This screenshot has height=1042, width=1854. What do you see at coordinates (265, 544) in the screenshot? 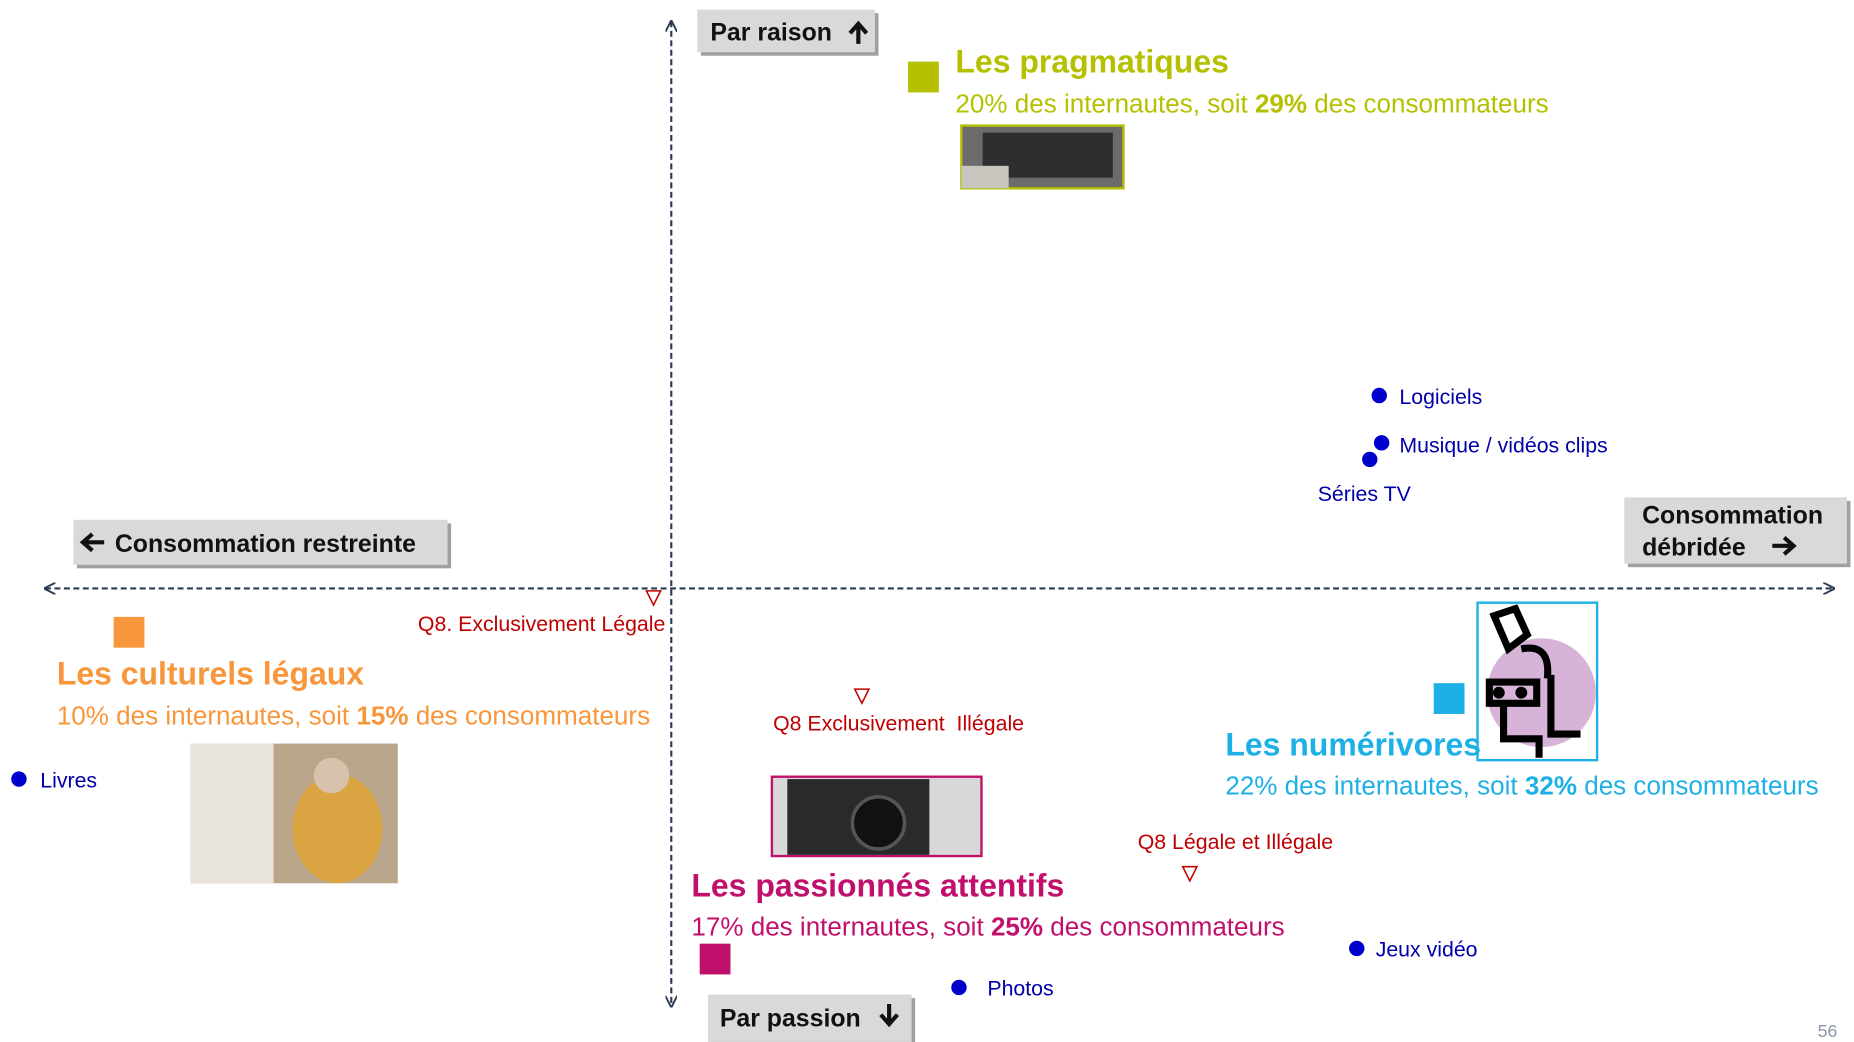
I see `axis-label: Consommation restreinte` at bounding box center [265, 544].